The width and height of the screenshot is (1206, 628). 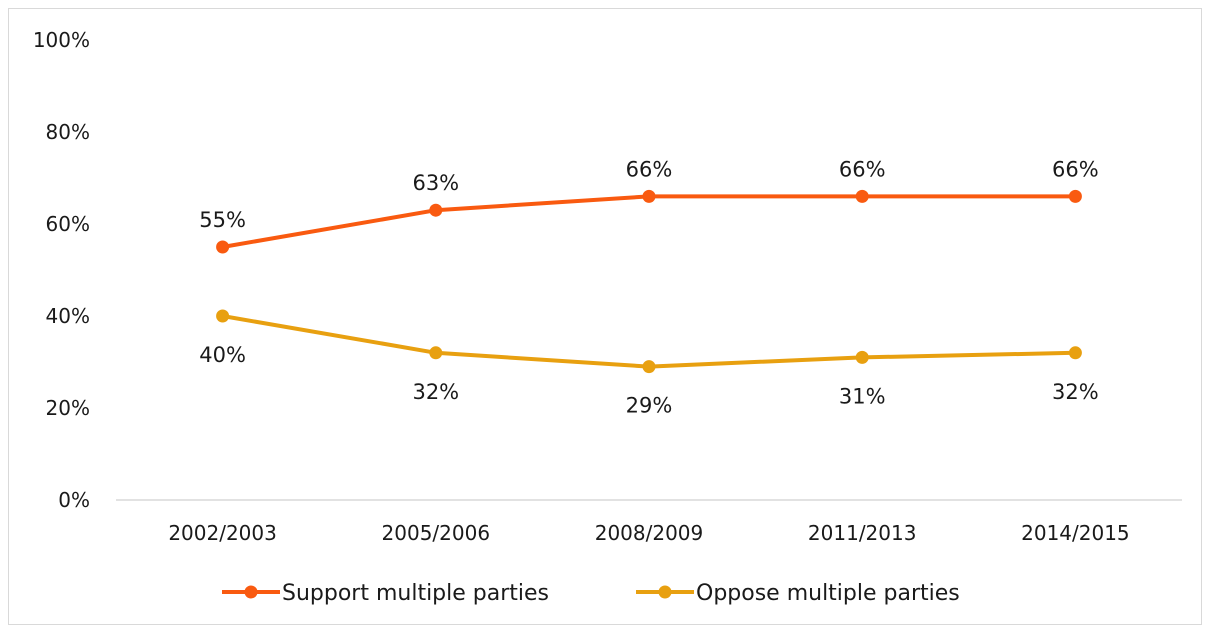 What do you see at coordinates (68, 224) in the screenshot?
I see `y-tick-label: 60%` at bounding box center [68, 224].